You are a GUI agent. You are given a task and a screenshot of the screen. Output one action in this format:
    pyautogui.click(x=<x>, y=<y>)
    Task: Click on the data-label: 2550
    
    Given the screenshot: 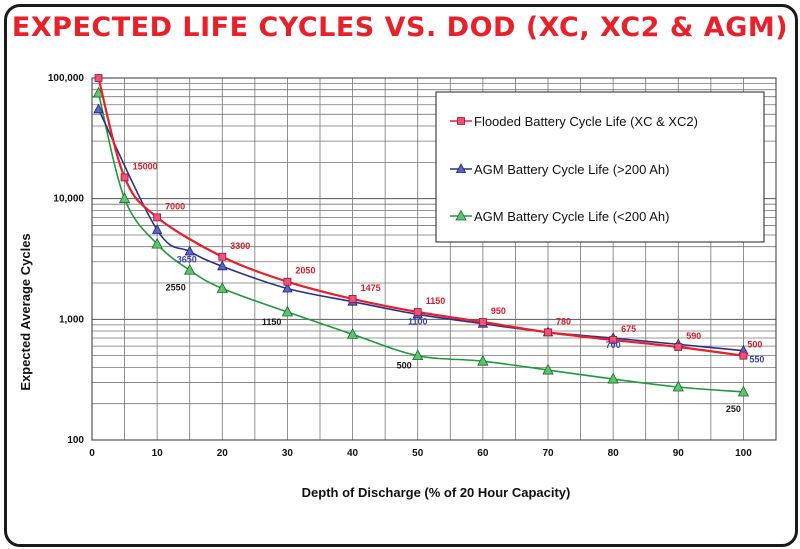 What is the action you would take?
    pyautogui.click(x=176, y=287)
    